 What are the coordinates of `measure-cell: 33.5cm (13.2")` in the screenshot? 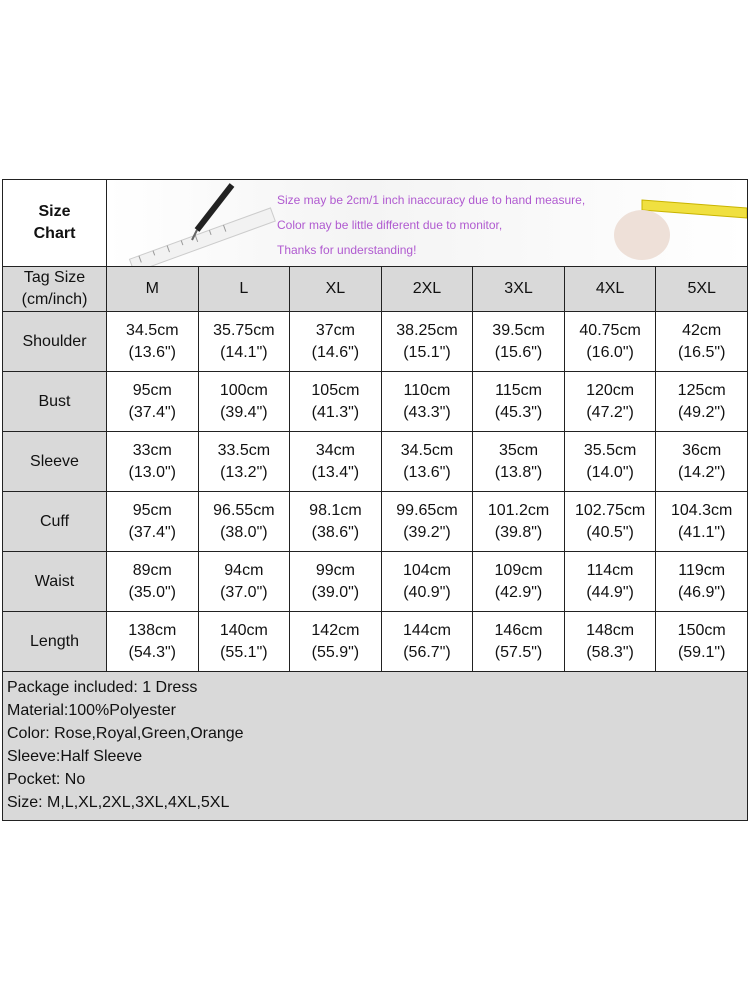 It's located at (244, 461).